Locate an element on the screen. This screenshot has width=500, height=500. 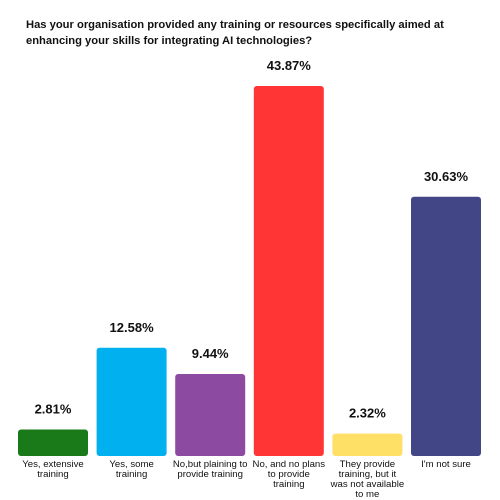
value-label-2: 12.58% is located at coordinates (132, 327).